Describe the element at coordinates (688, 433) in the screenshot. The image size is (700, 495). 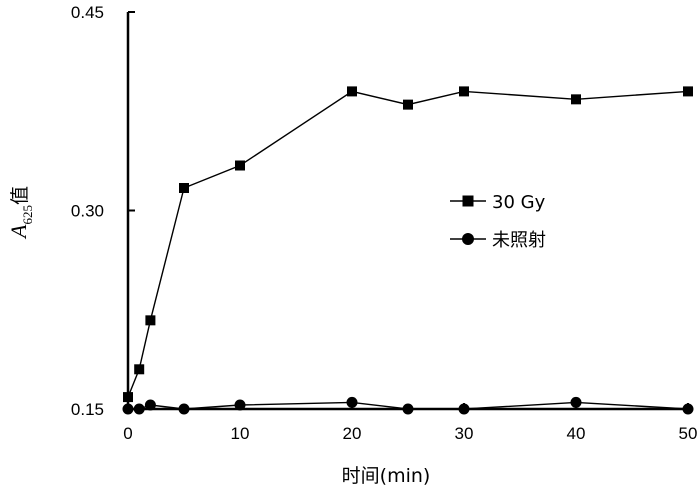
I see `x-tick-label: 50` at that location.